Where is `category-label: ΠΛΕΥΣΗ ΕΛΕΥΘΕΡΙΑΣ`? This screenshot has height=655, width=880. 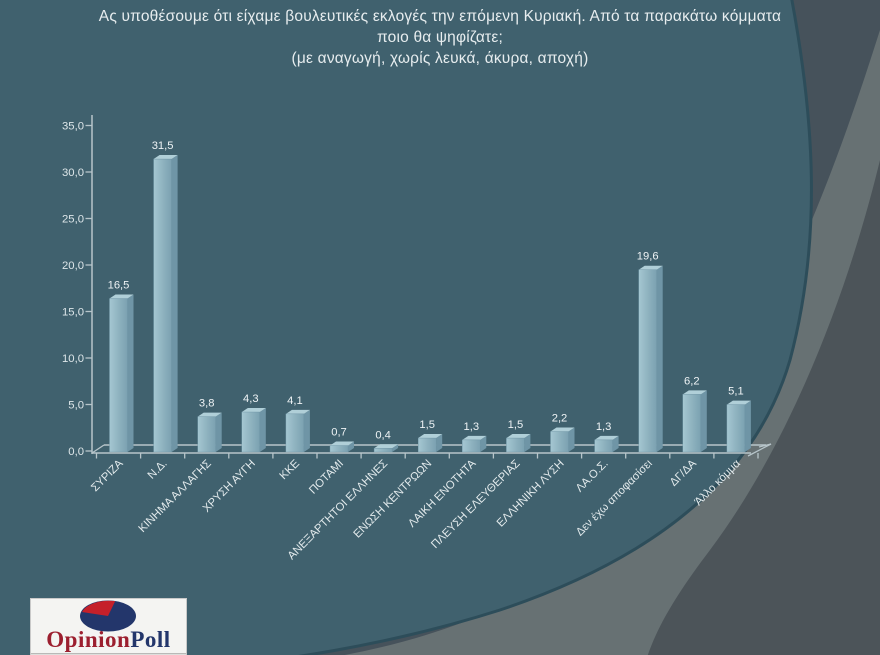
category-label: ΠΛΕΥΣΗ ΕΛΕΥΘΕΡΙΑΣ is located at coordinates (475, 504).